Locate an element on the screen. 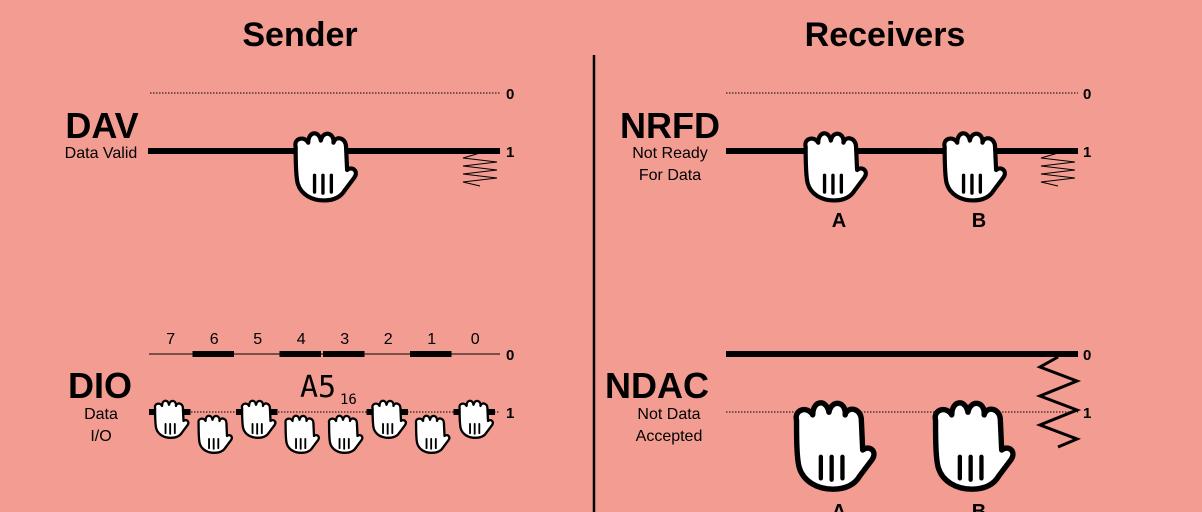  dav-level-zero-label: 0 is located at coordinates (510, 94).